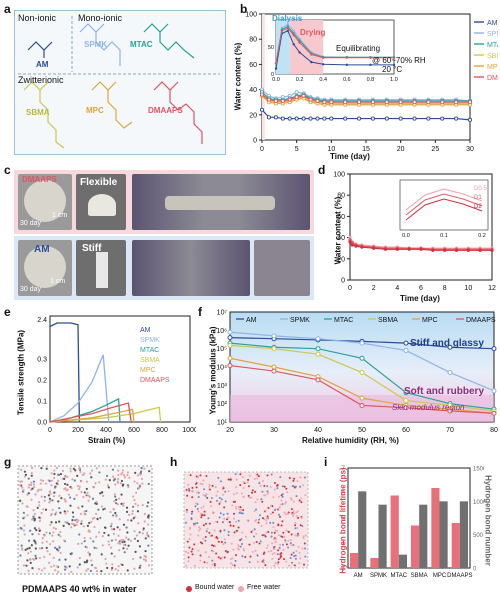 Image resolution: width=500 pixels, height=604 pixels. Describe the element at coordinates (350, 288) in the screenshot. I see `d-xtick-label: 0` at that location.